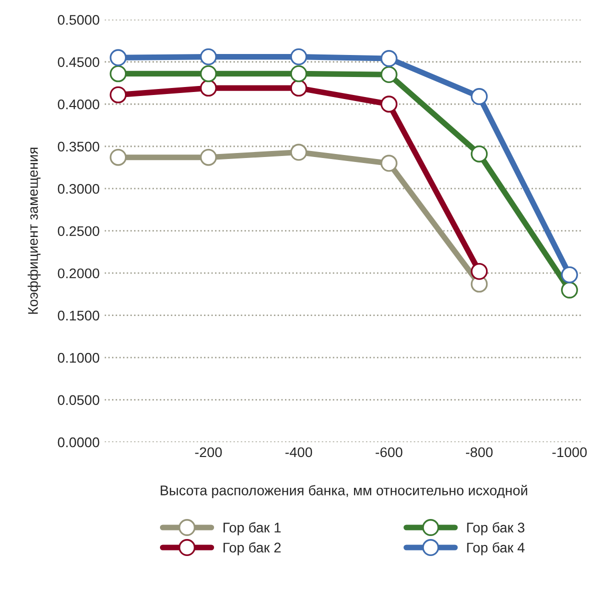  What do you see at coordinates (479, 452) in the screenshot?
I see `x-tick-label: -800` at bounding box center [479, 452].